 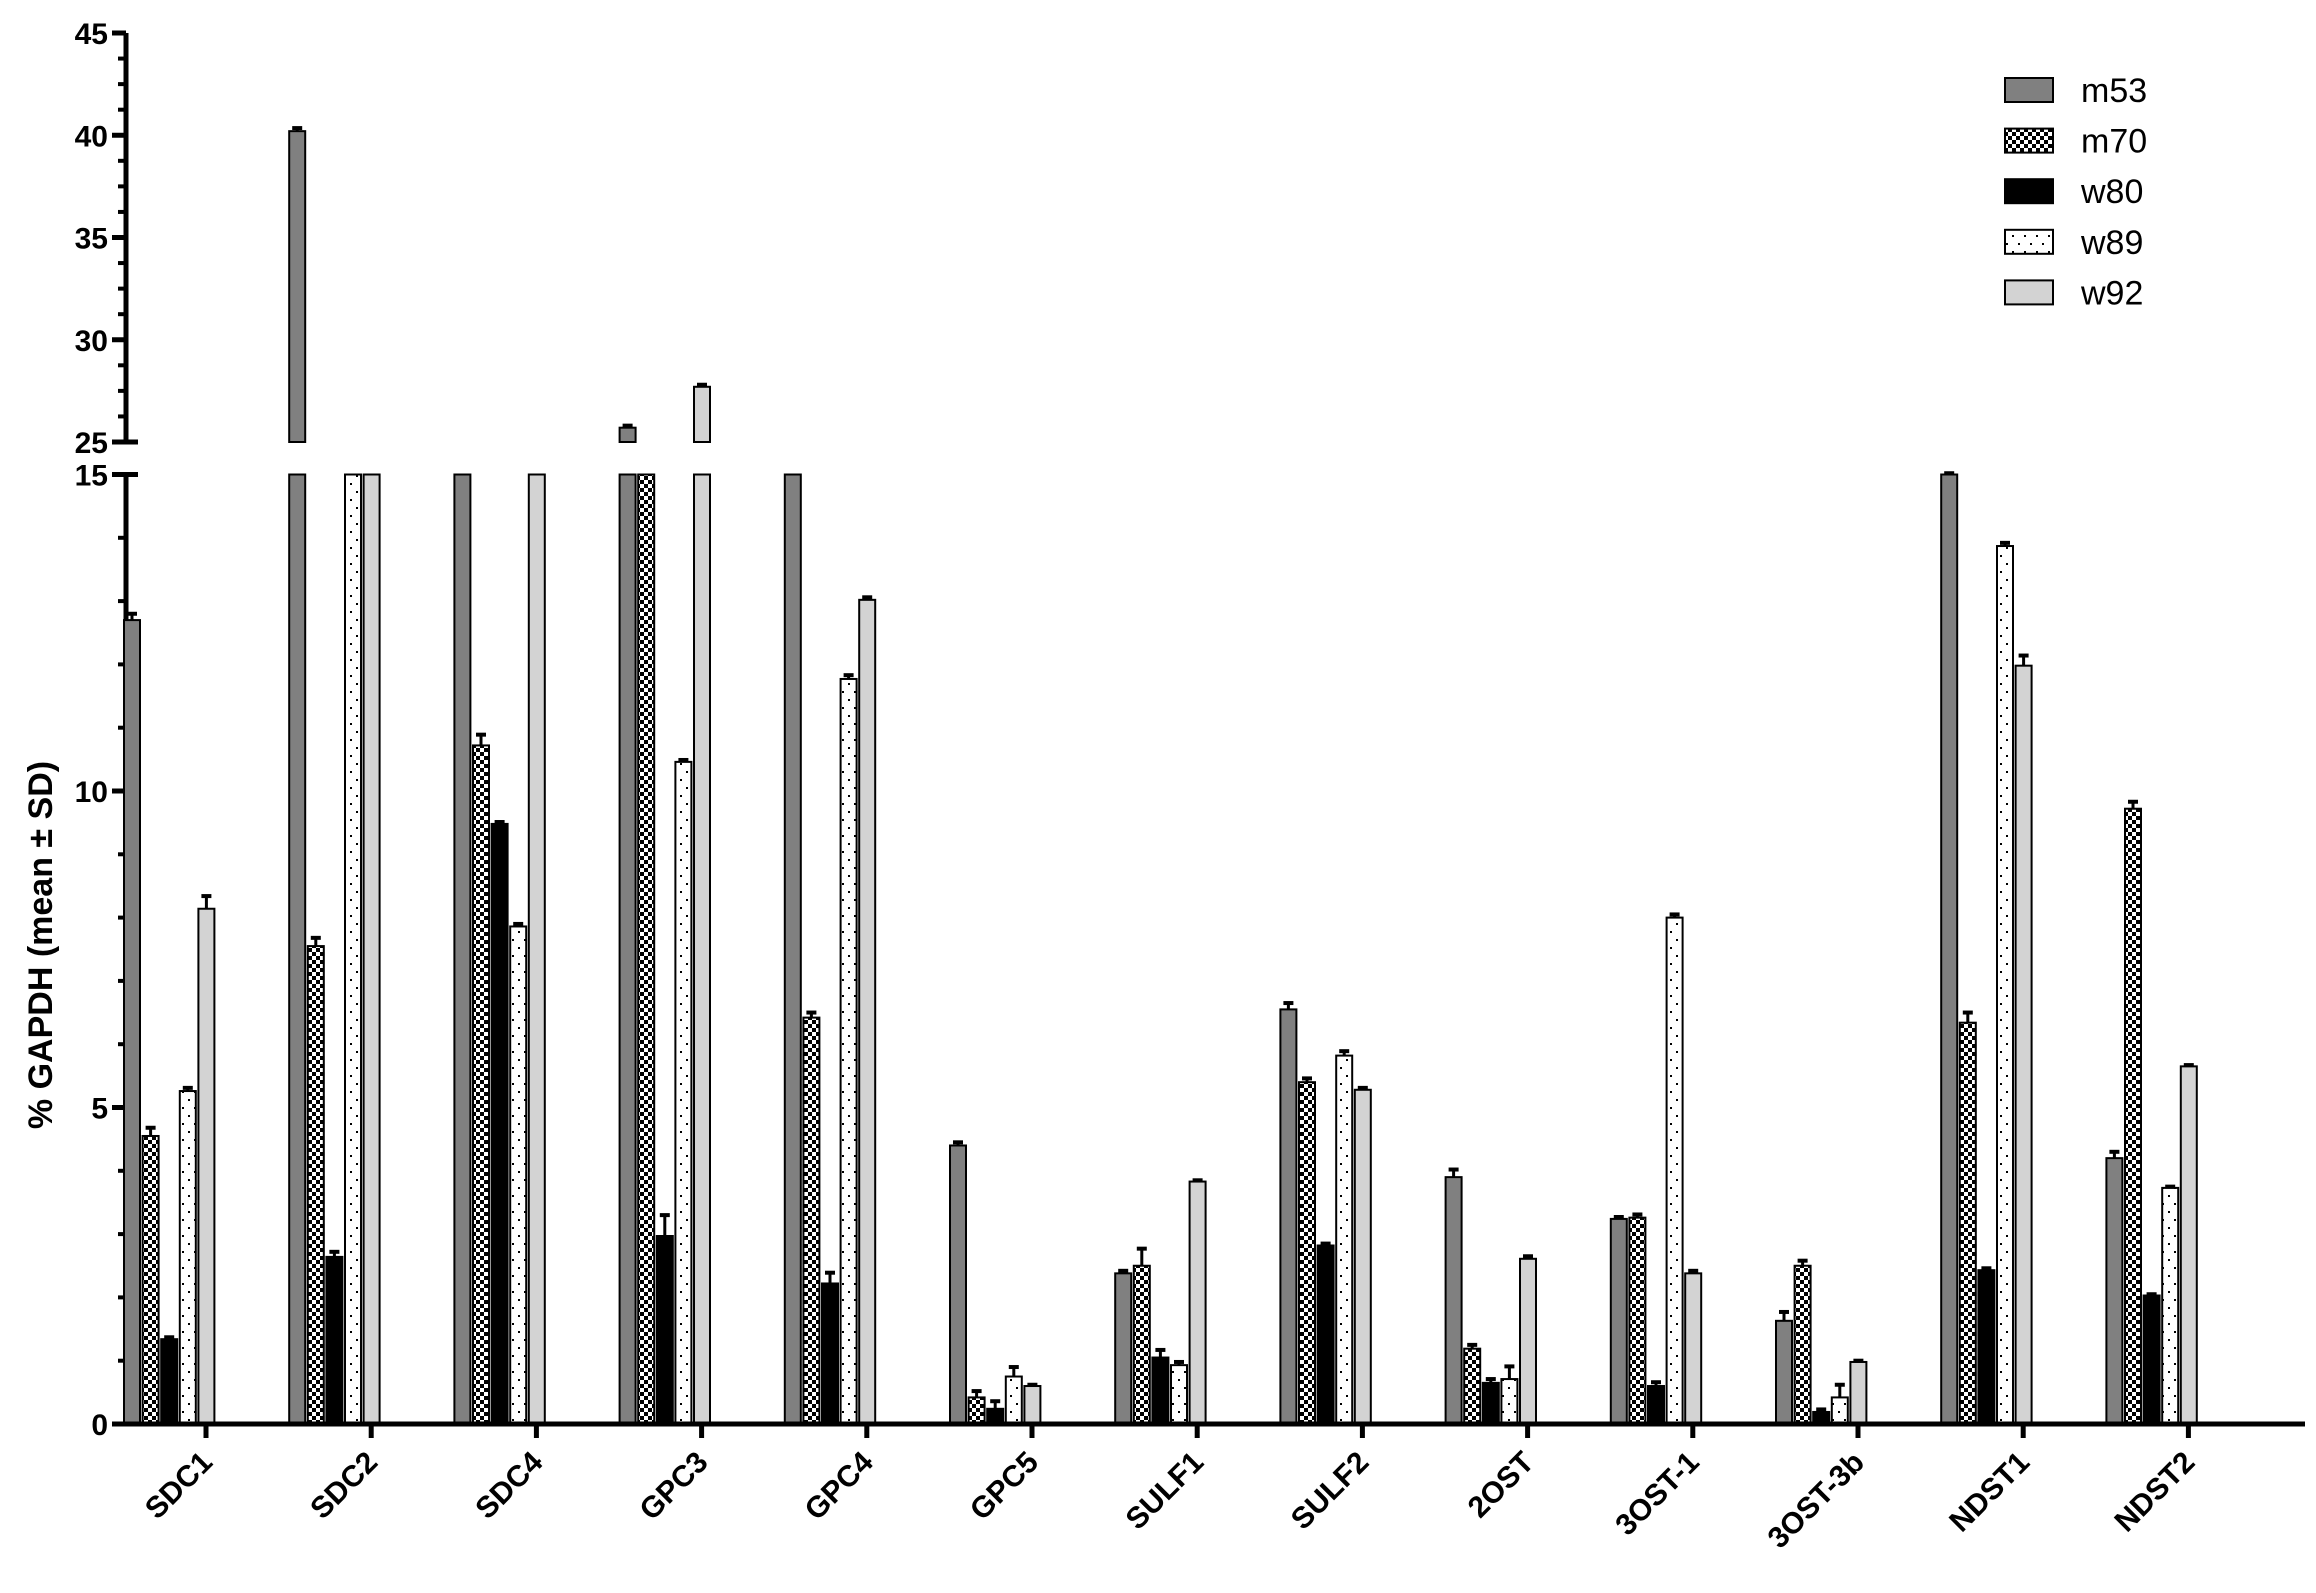 I want to click on x-category-label: SDC1, so click(x=179, y=1486).